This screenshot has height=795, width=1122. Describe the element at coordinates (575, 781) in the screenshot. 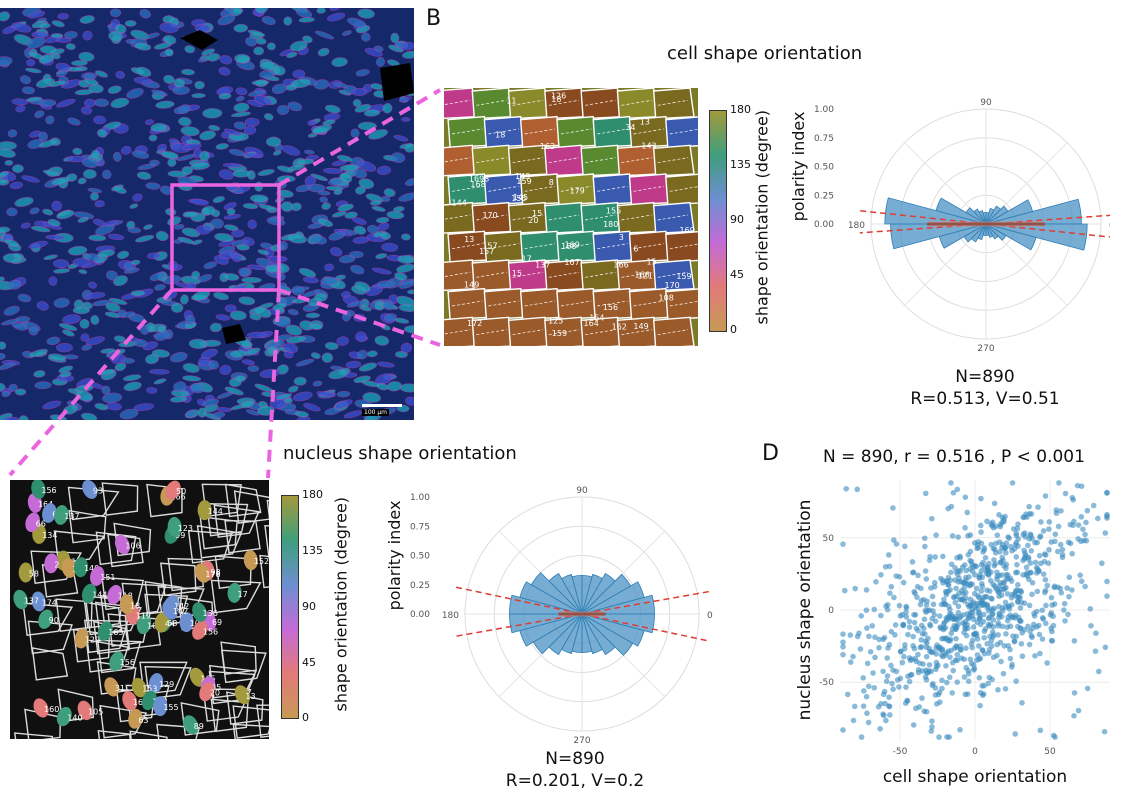

I see `nucleus-stats-text: R=0.201, V=0.2` at that location.